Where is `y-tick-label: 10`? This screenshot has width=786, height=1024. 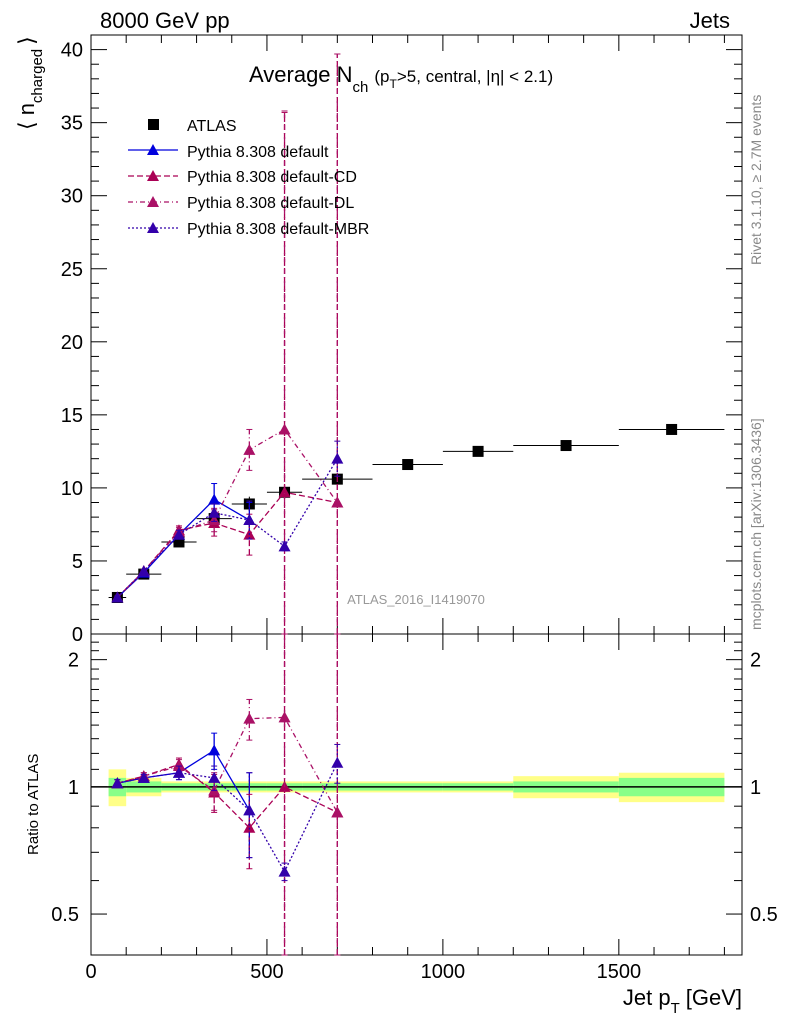
y-tick-label: 10 is located at coordinates (72, 489).